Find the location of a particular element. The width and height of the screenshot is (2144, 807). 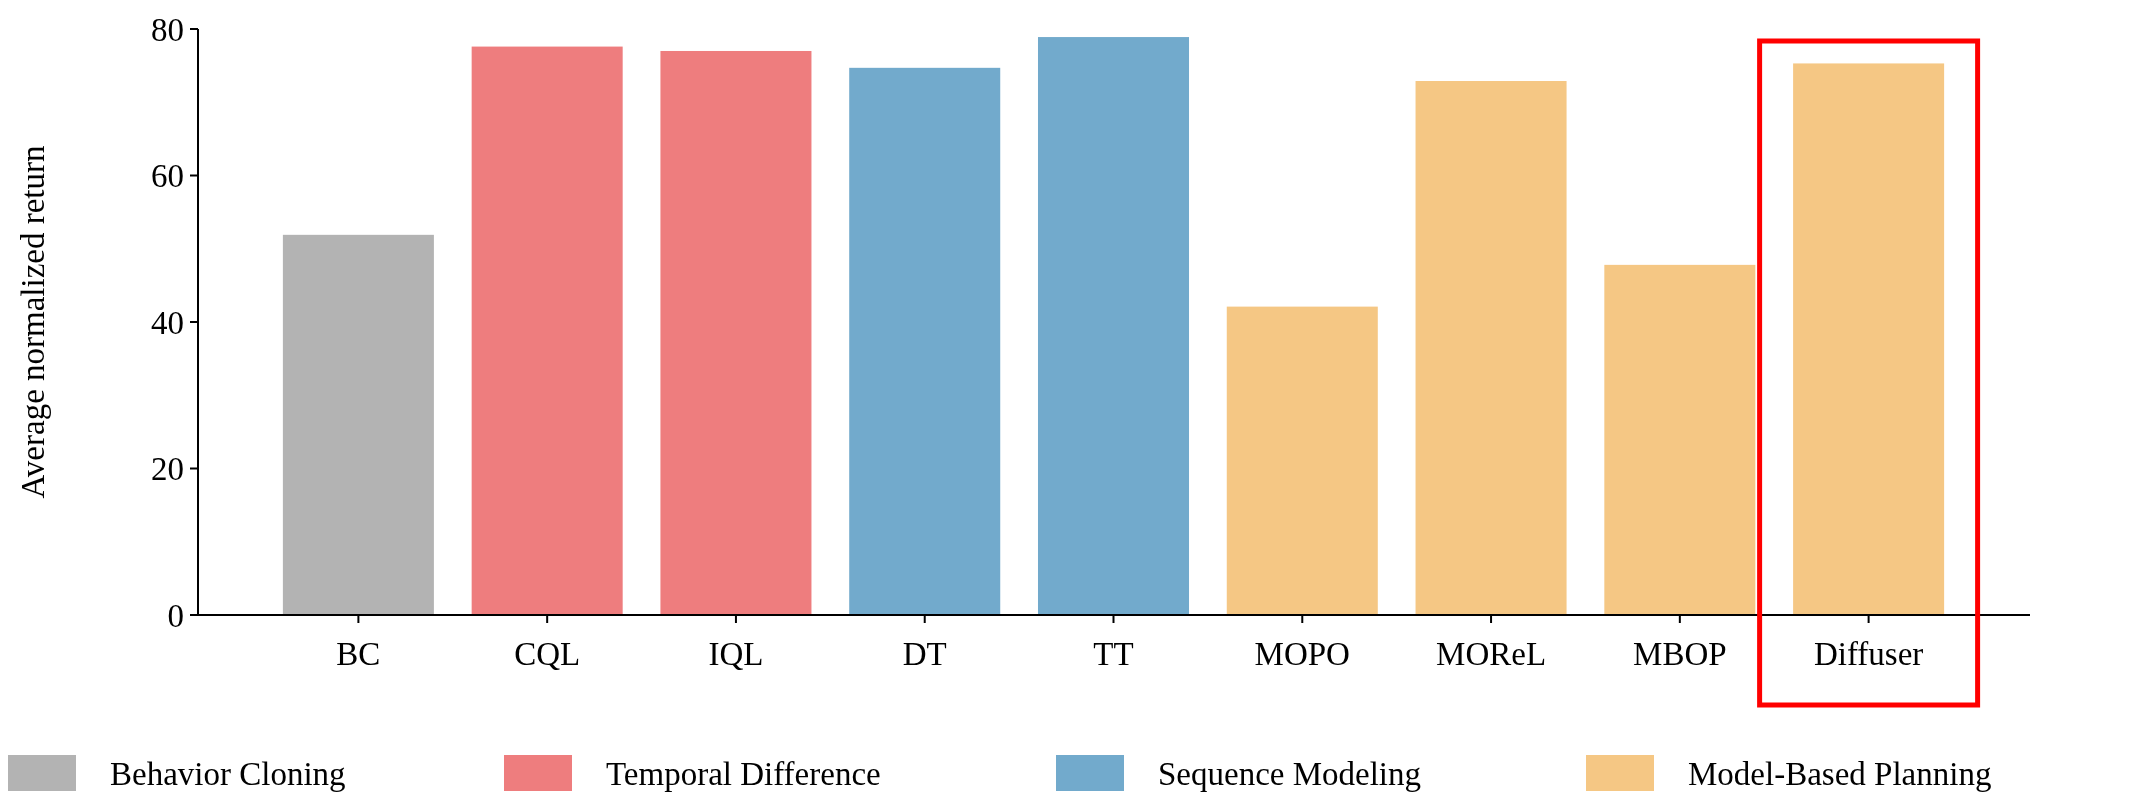

y-tick-label: 20 is located at coordinates (167, 469).